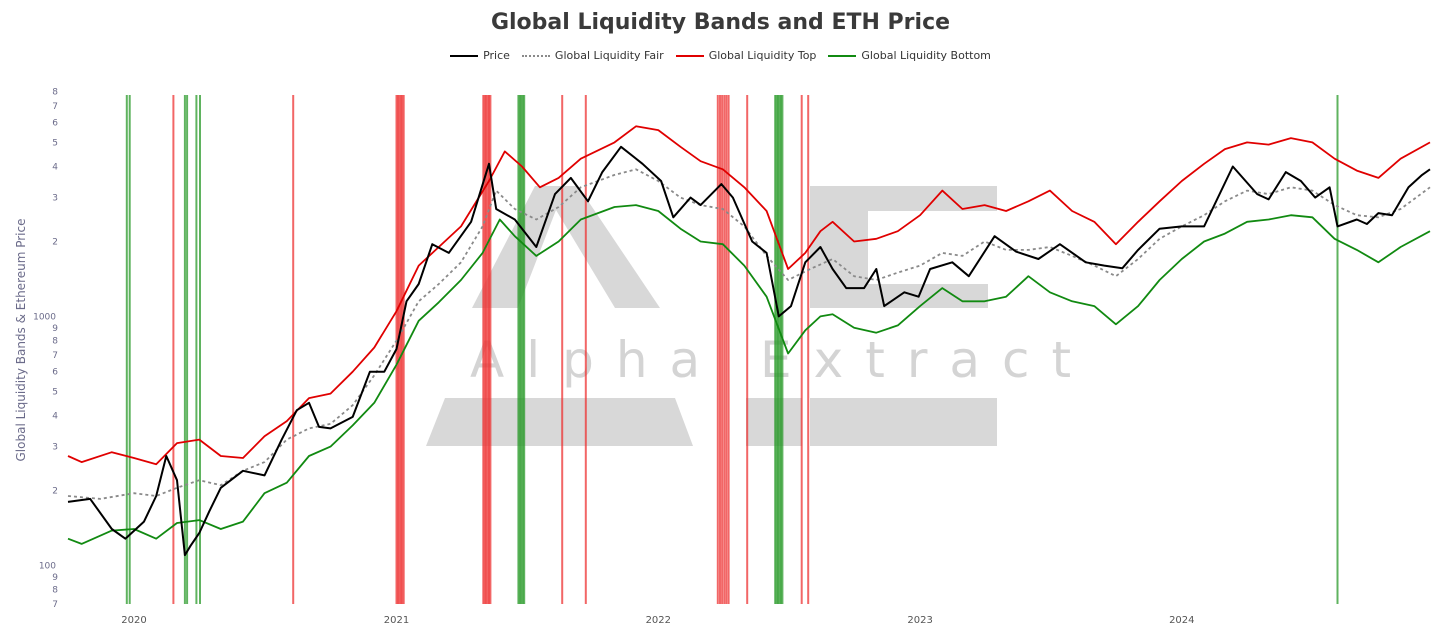 The width and height of the screenshot is (1441, 634). Describe the element at coordinates (1181, 620) in the screenshot. I see `x-tick-label: 2024` at that location.